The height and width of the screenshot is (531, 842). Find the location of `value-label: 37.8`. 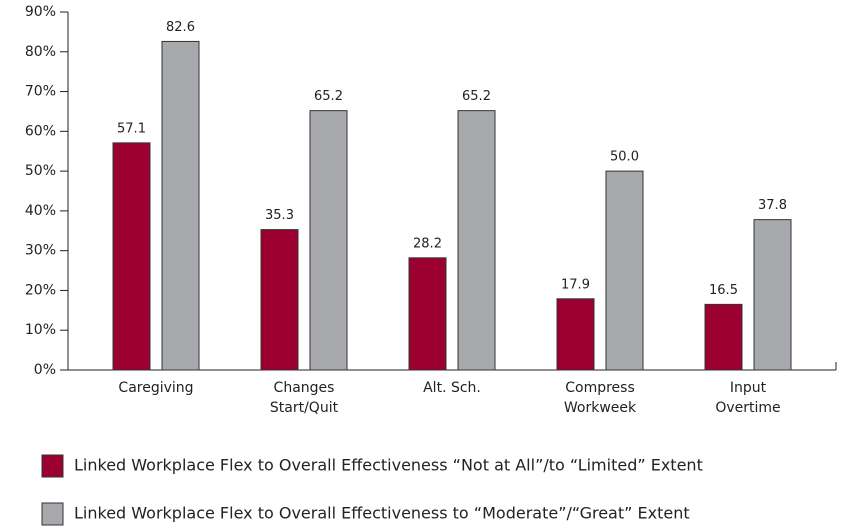

value-label: 37.8 is located at coordinates (772, 205).